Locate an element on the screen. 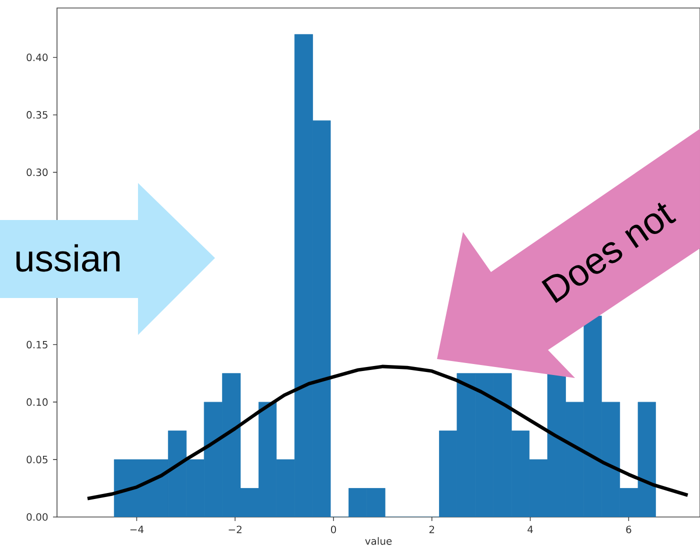  y-tick-label: 0.30 is located at coordinates (37, 172).